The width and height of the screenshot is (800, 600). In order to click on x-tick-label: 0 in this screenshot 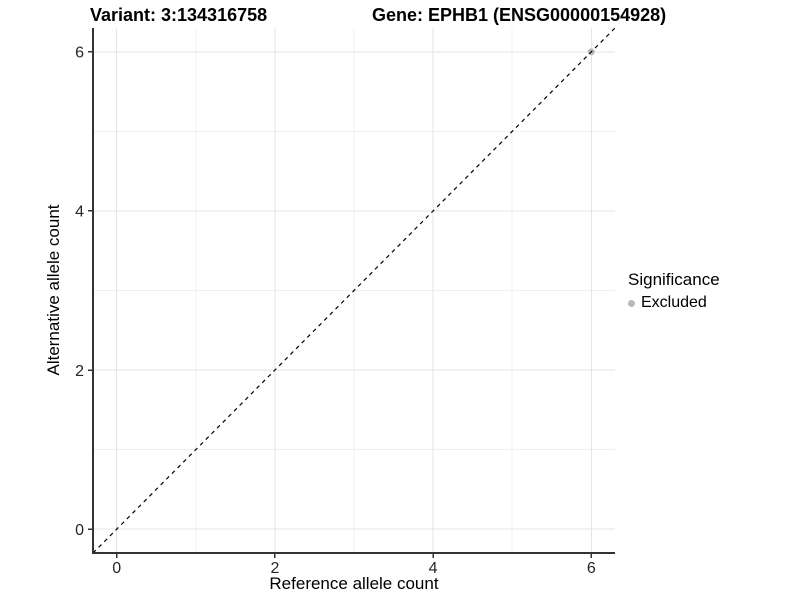, I will do `click(116, 568)`.